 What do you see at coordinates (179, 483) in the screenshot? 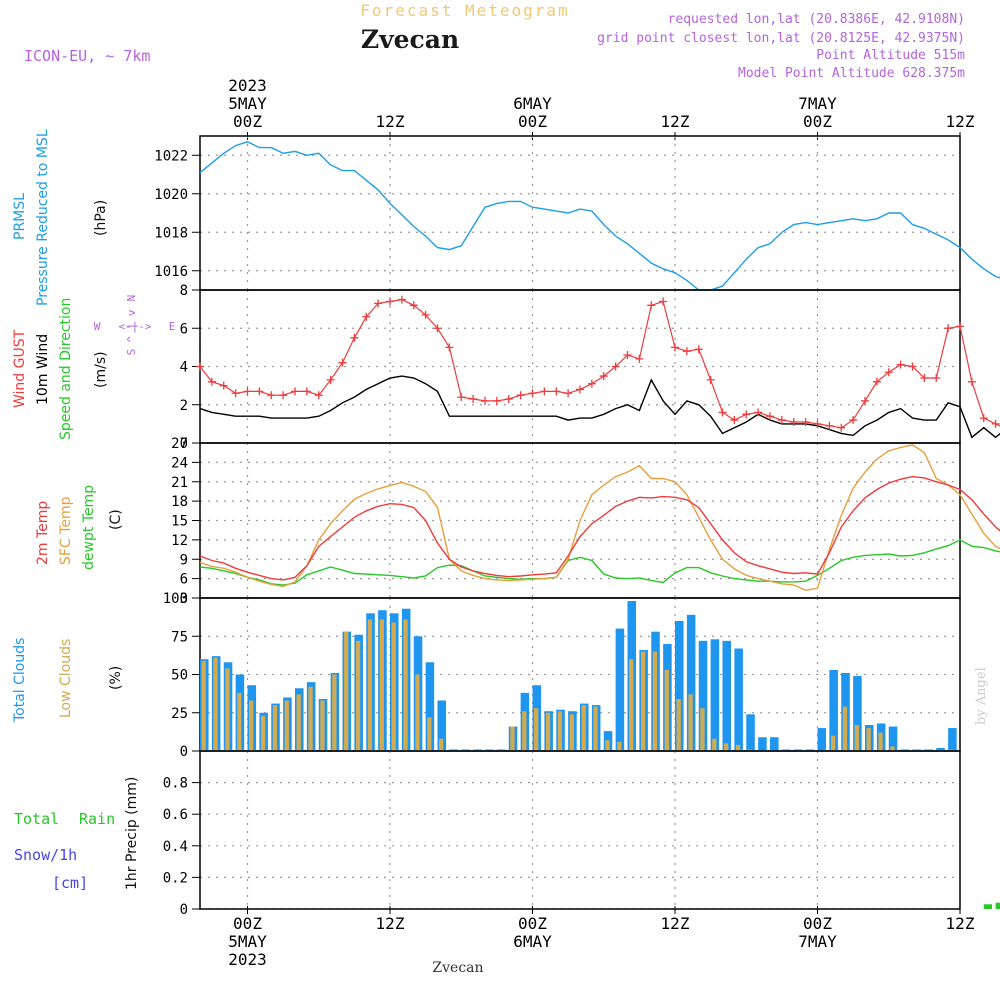
I see `y-tick-label: 21` at bounding box center [179, 483].